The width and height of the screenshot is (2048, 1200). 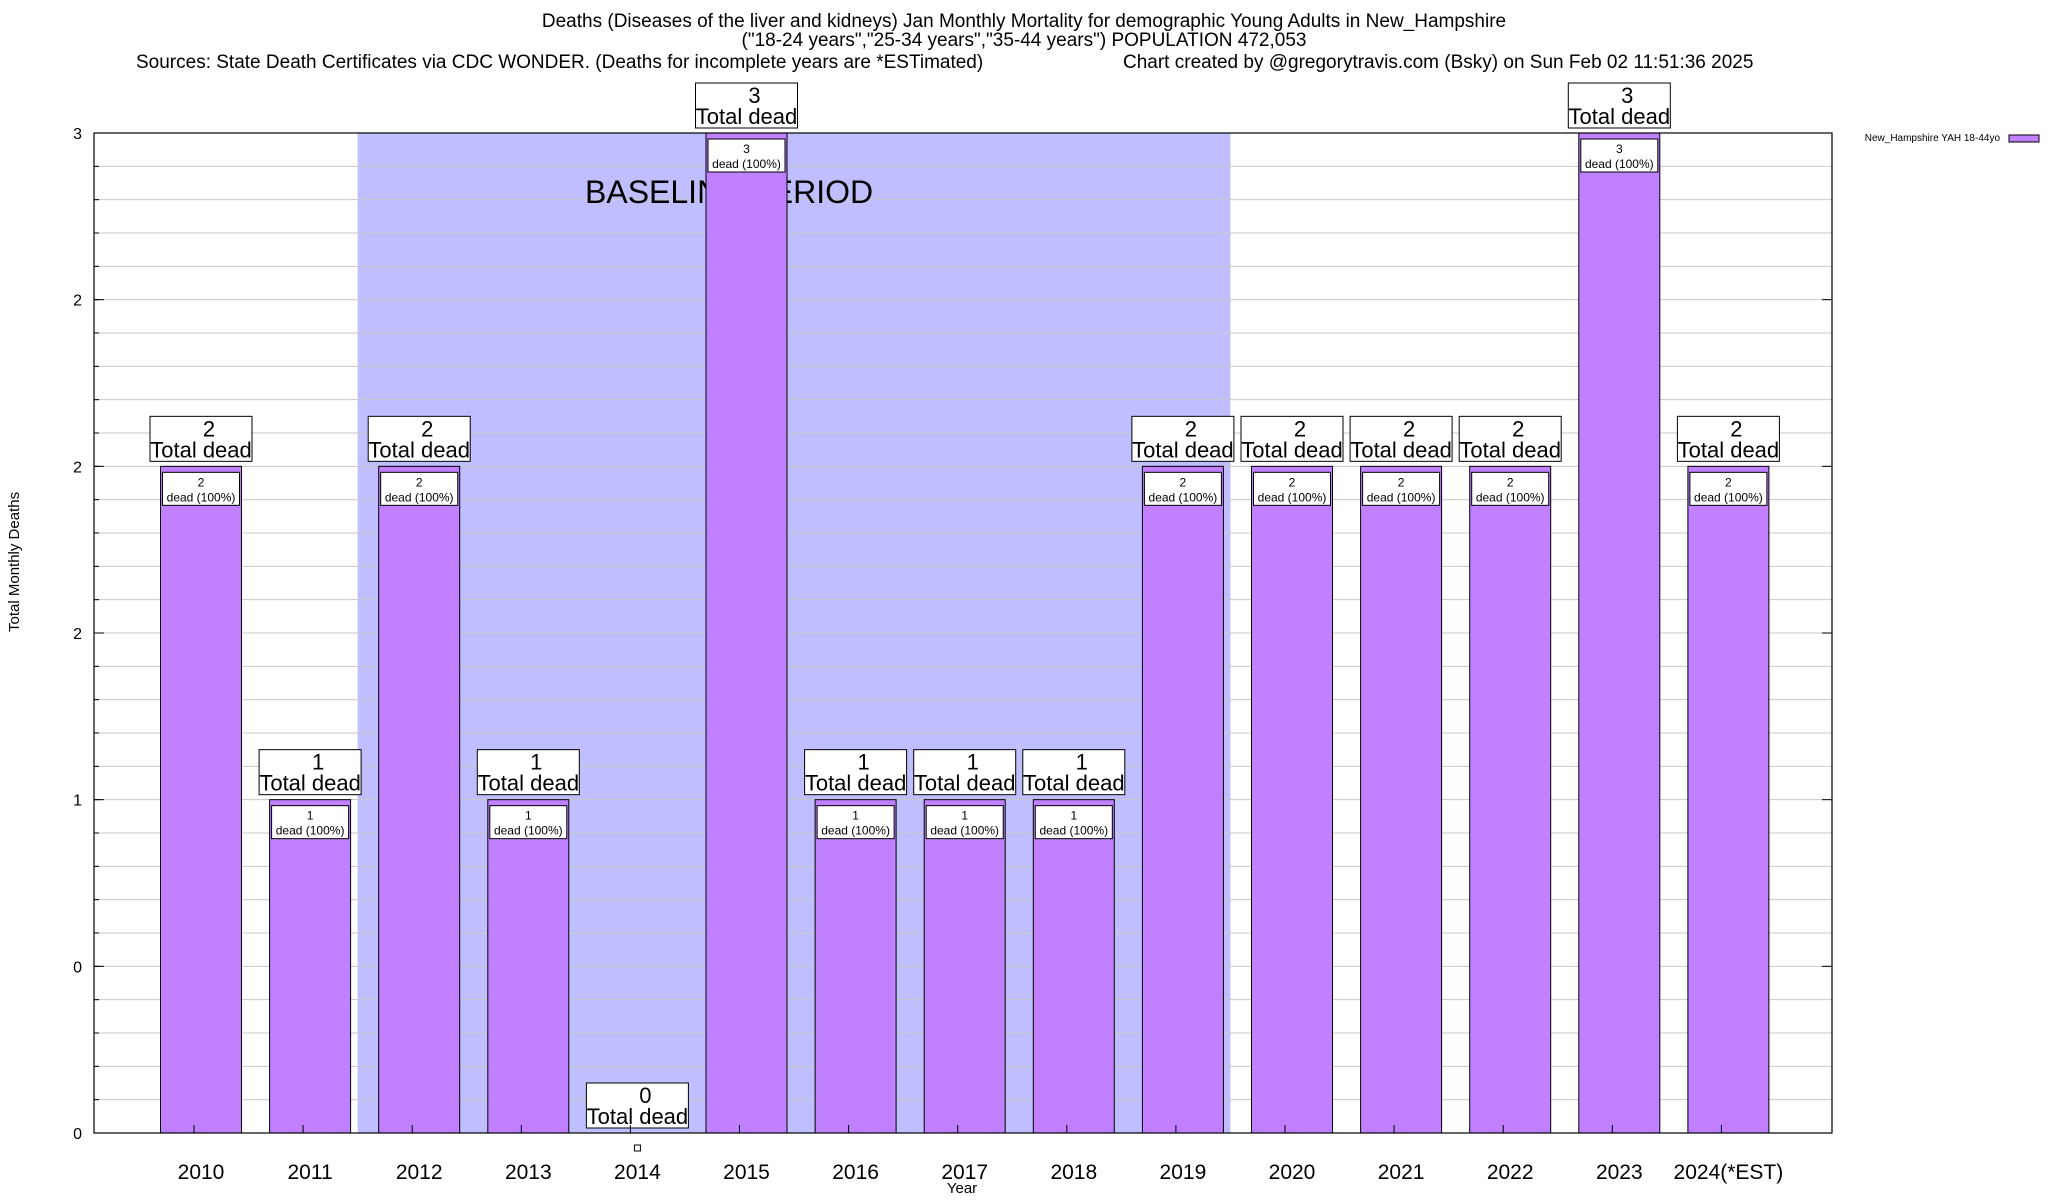 I want to click on y-tick-label: 1, so click(x=77, y=801).